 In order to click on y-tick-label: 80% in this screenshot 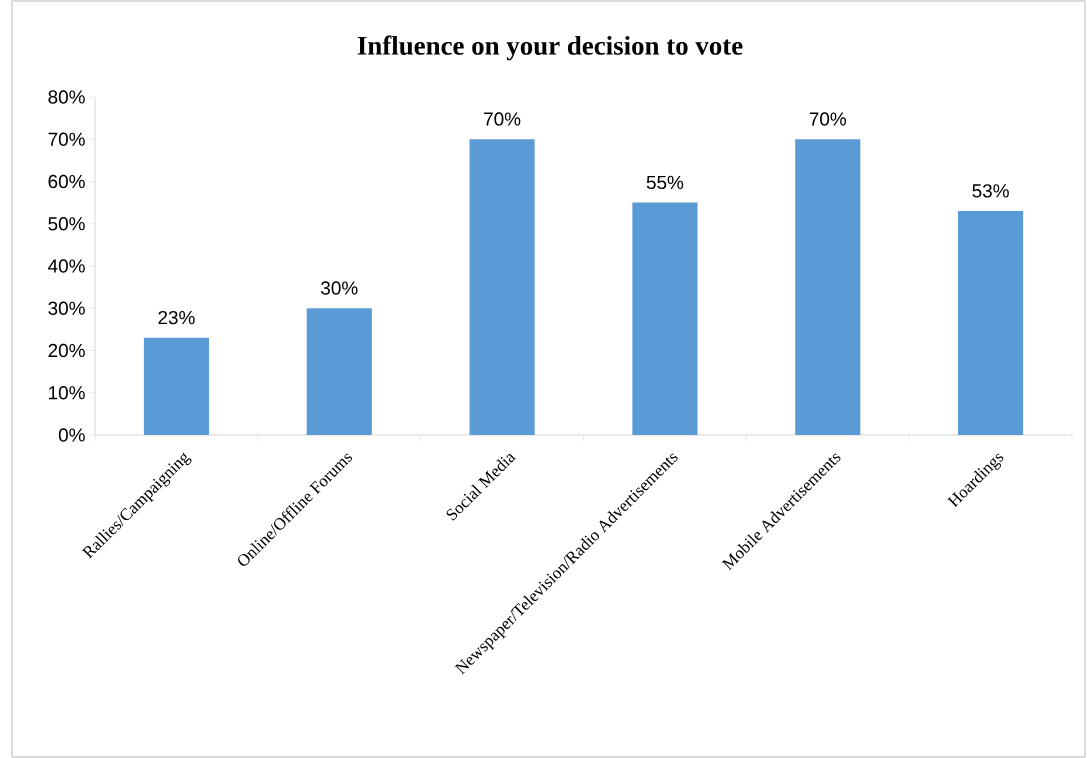, I will do `click(66, 97)`.